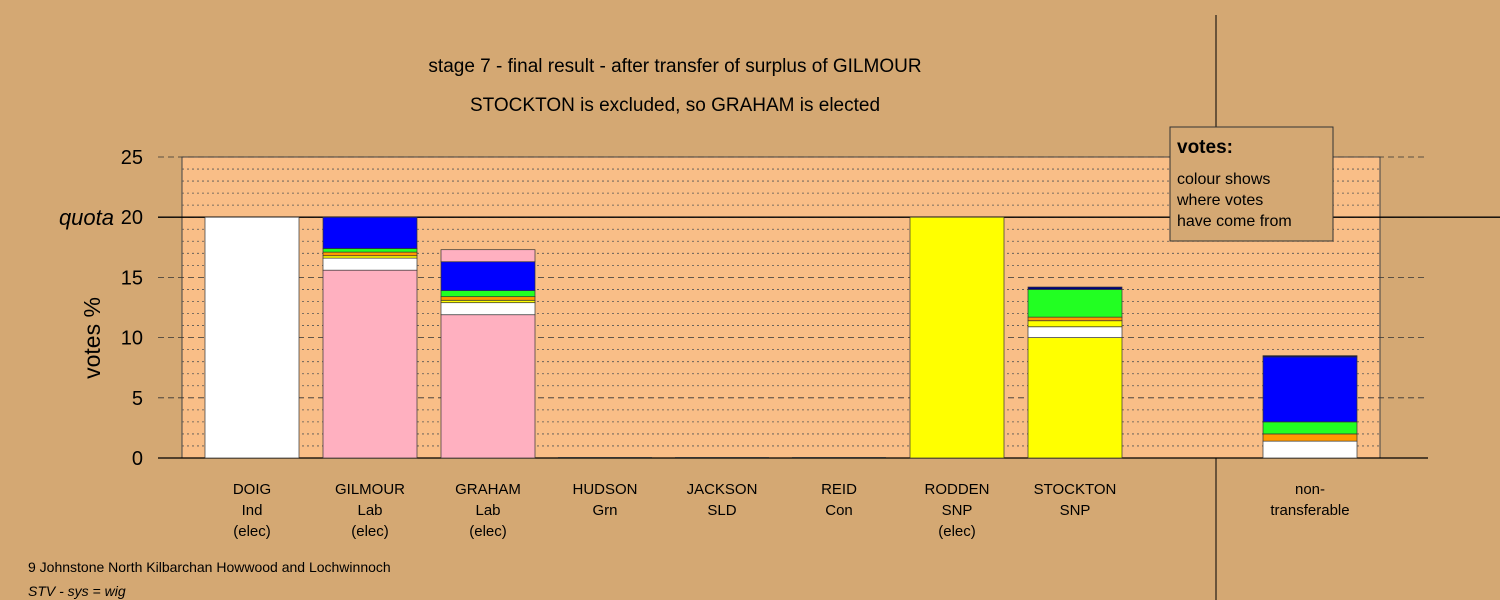 The image size is (1500, 600). Describe the element at coordinates (956, 489) in the screenshot. I see `x-tick-label: RODDEN` at that location.